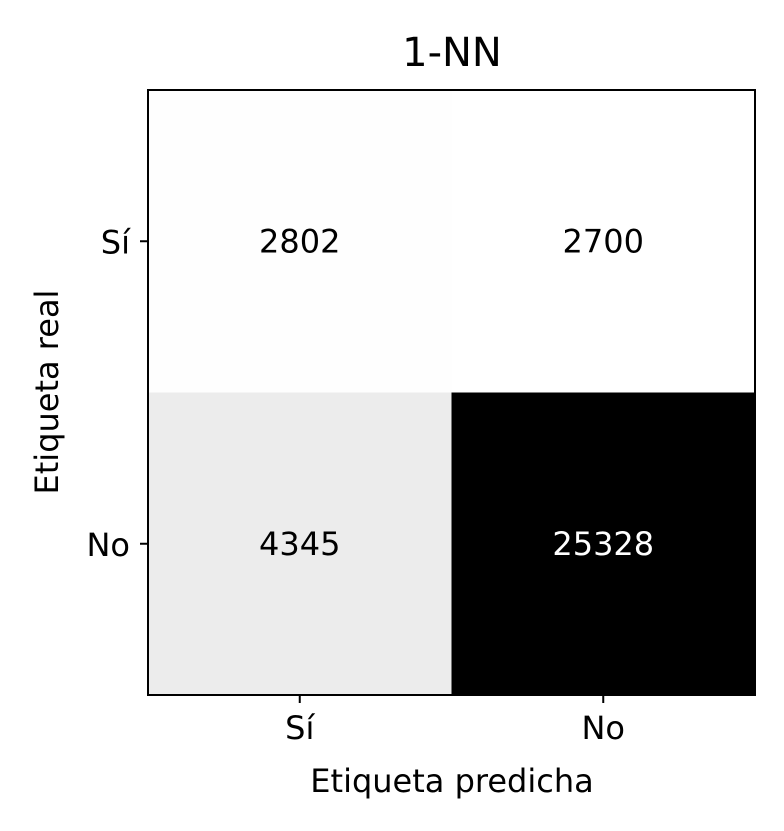 This screenshot has height=831, width=784. I want to click on x-tick-label-0: Sí, so click(300, 728).